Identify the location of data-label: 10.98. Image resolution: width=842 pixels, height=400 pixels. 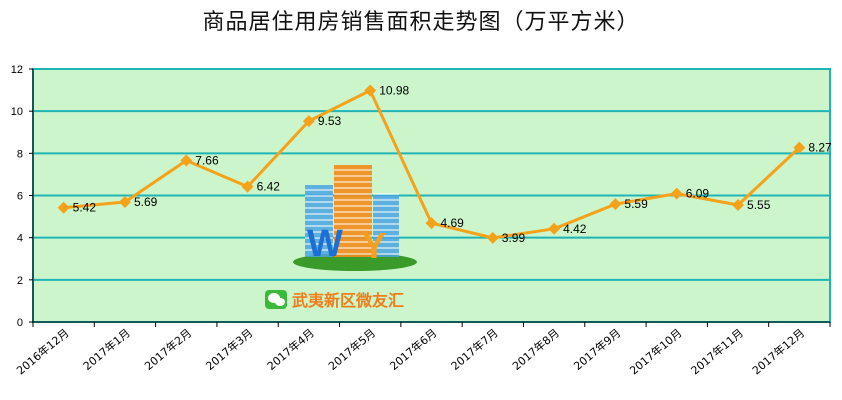
(394, 91).